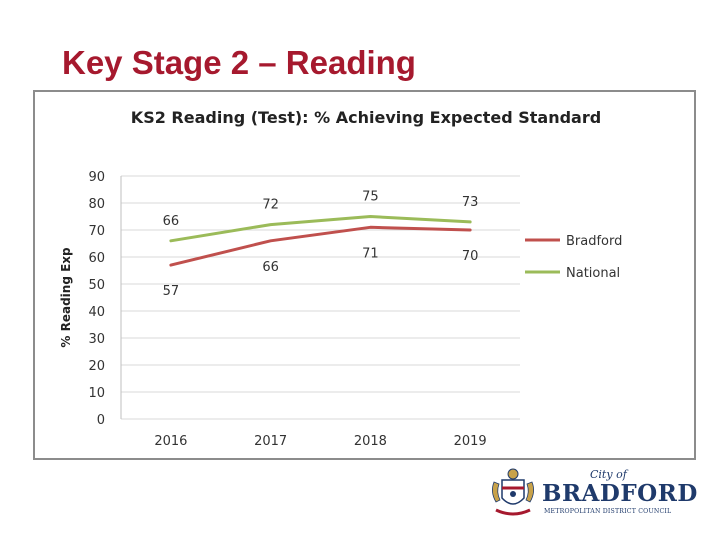 The image size is (720, 540). Describe the element at coordinates (270, 441) in the screenshot. I see `x-tick-label: 2017` at that location.